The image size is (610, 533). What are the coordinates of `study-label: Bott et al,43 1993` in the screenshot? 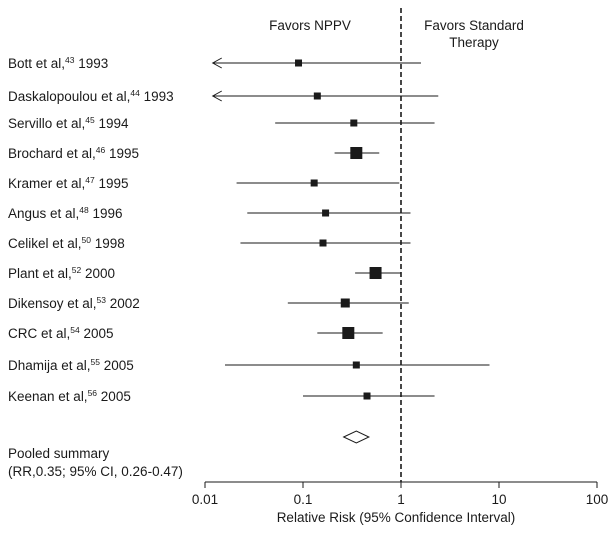 It's located at (58, 63).